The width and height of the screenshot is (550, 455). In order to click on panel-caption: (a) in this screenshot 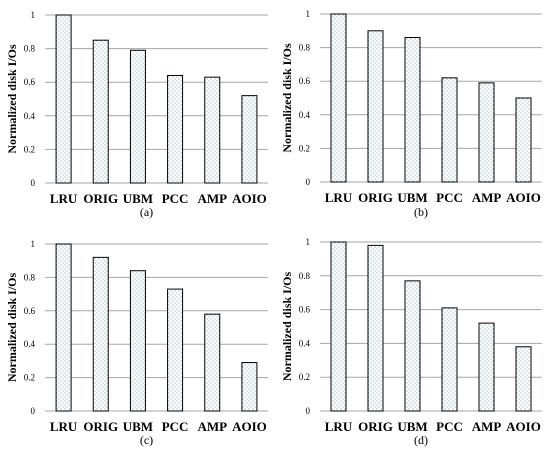, I will do `click(146, 212)`.